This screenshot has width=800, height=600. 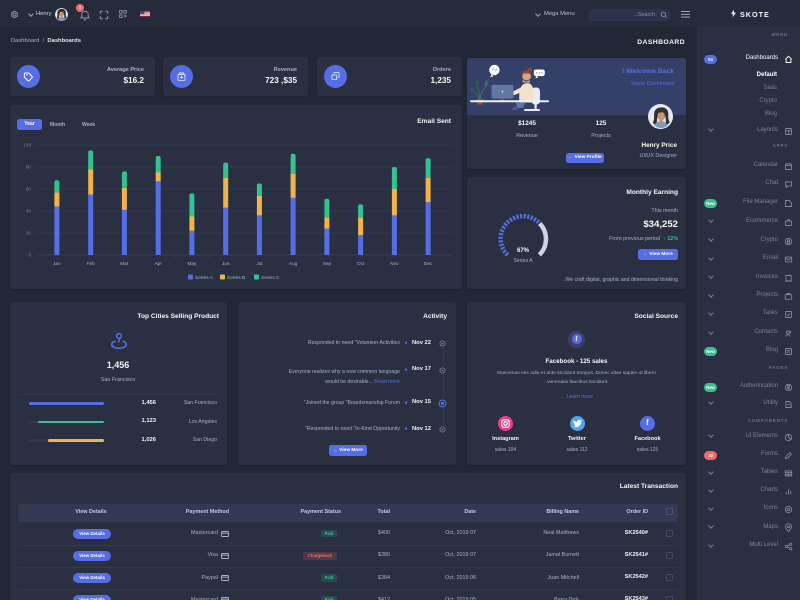 I want to click on svg-text: Dec, so click(x=428, y=264).